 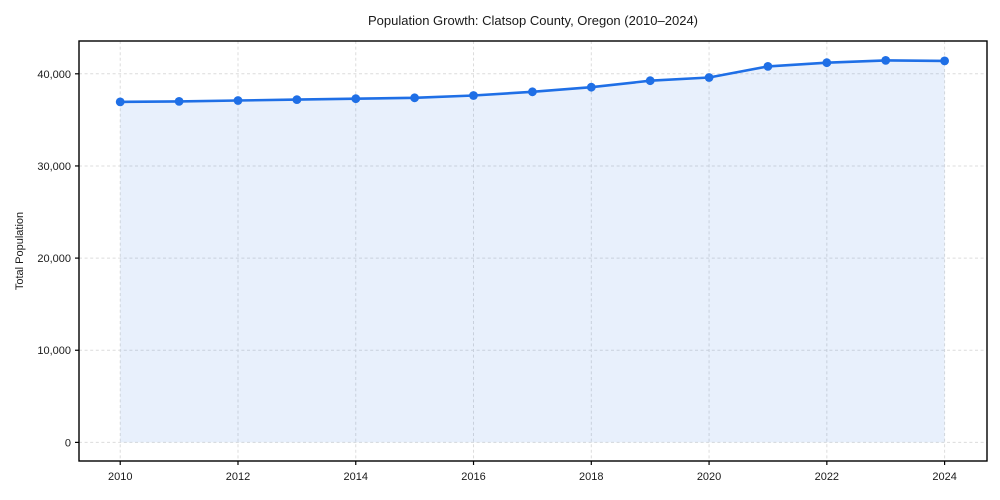 I want to click on y-tick-label: 0, so click(x=68, y=443).